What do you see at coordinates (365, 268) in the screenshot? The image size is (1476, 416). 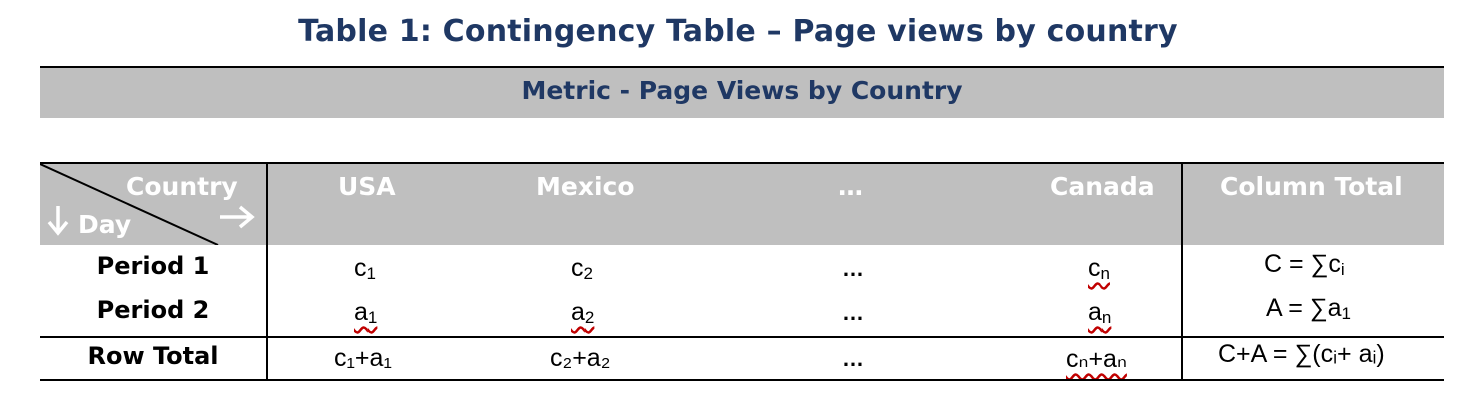 I see `cell-r1-usa: c1` at bounding box center [365, 268].